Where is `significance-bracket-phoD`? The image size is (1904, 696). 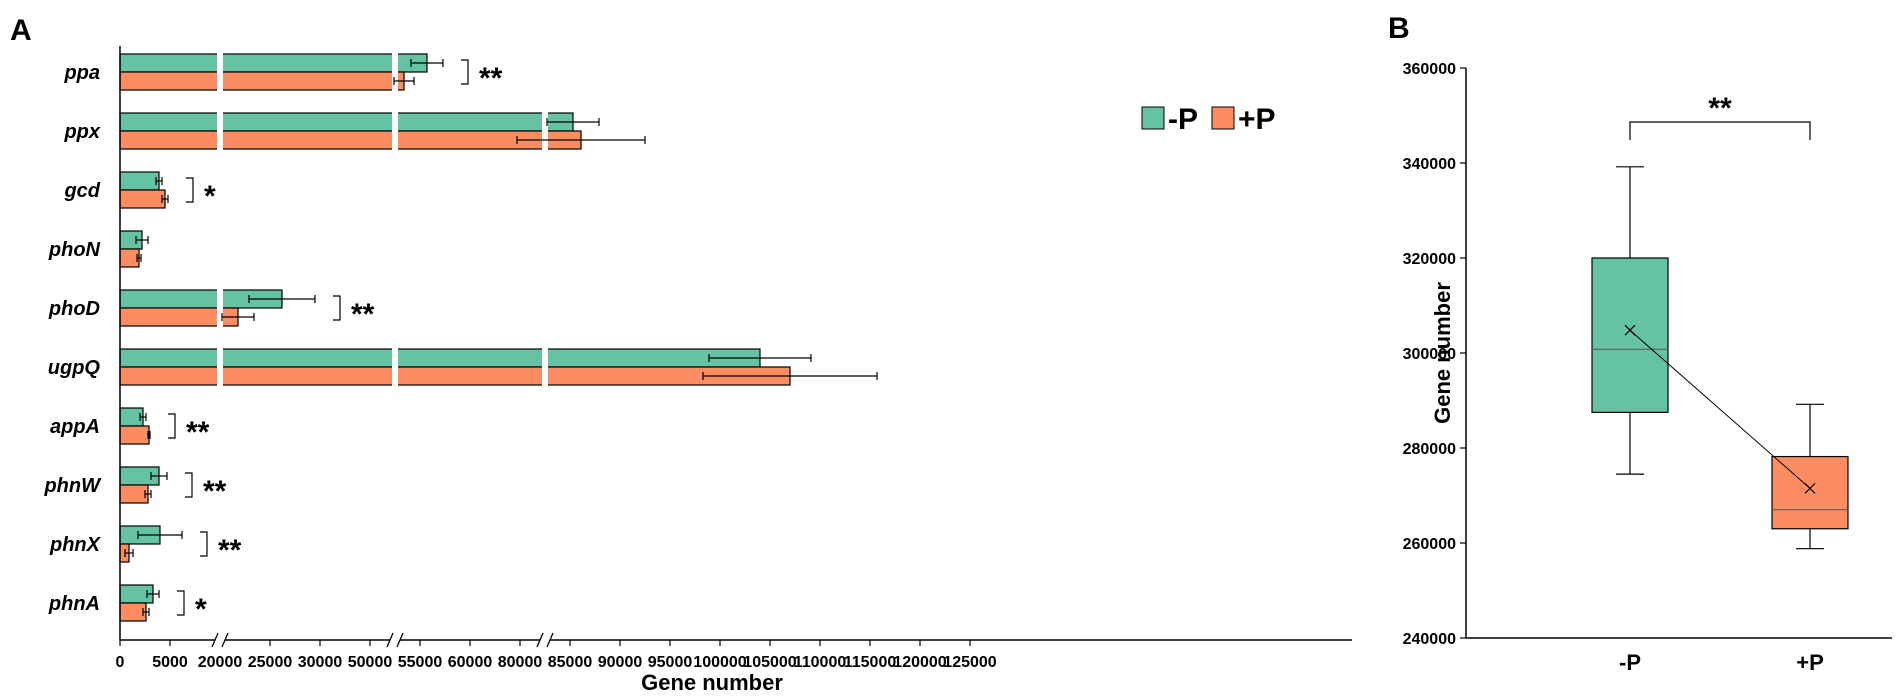
significance-bracket-phoD is located at coordinates (337, 308).